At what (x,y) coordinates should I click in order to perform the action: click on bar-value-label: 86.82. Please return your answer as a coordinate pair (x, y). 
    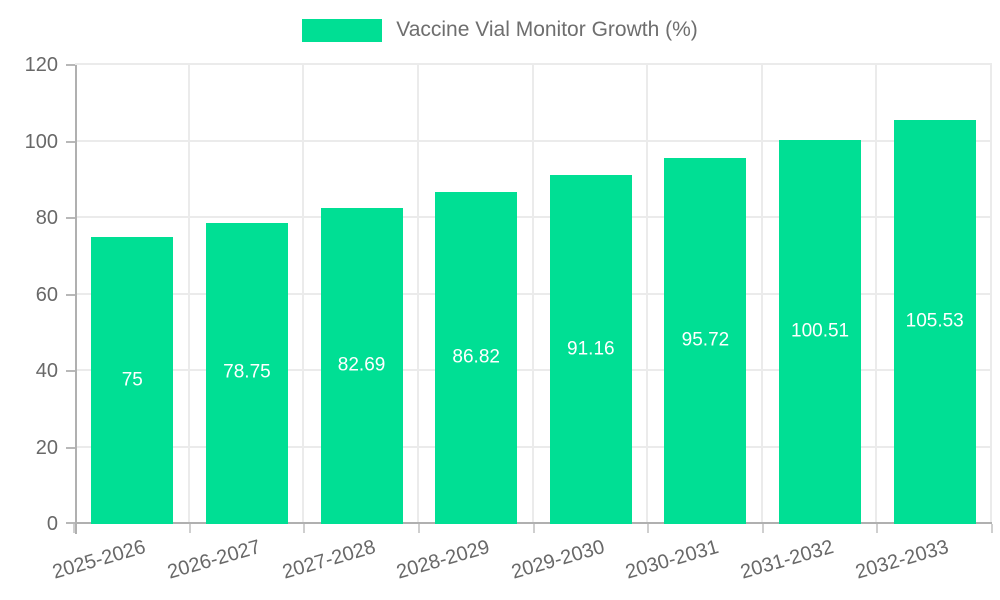
    Looking at the image, I should click on (476, 357).